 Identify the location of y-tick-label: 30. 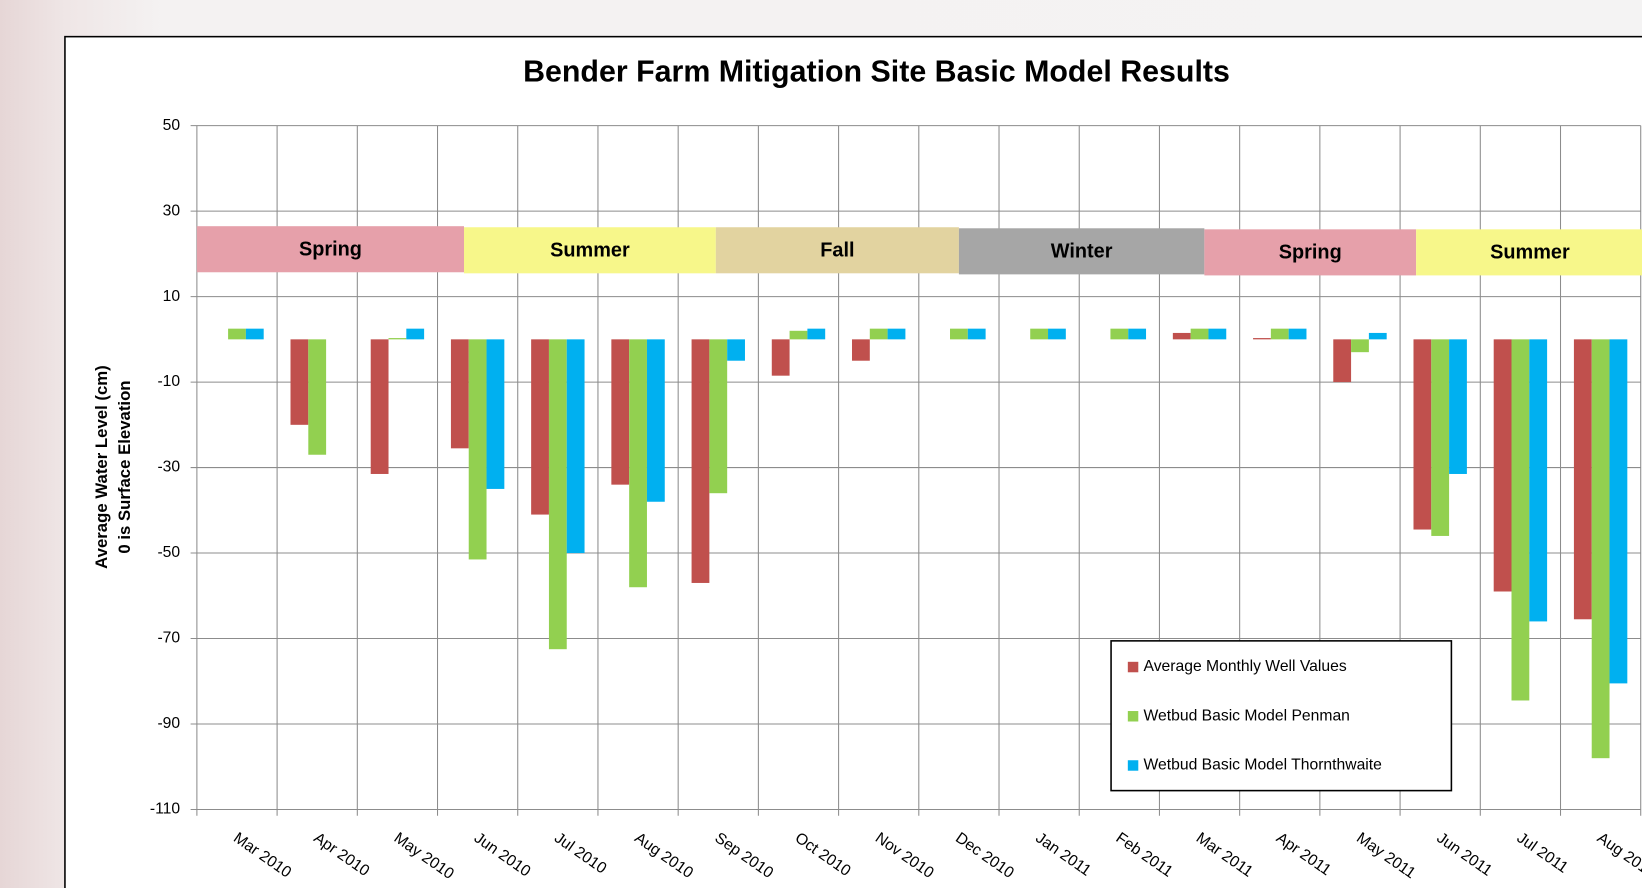
(172, 210).